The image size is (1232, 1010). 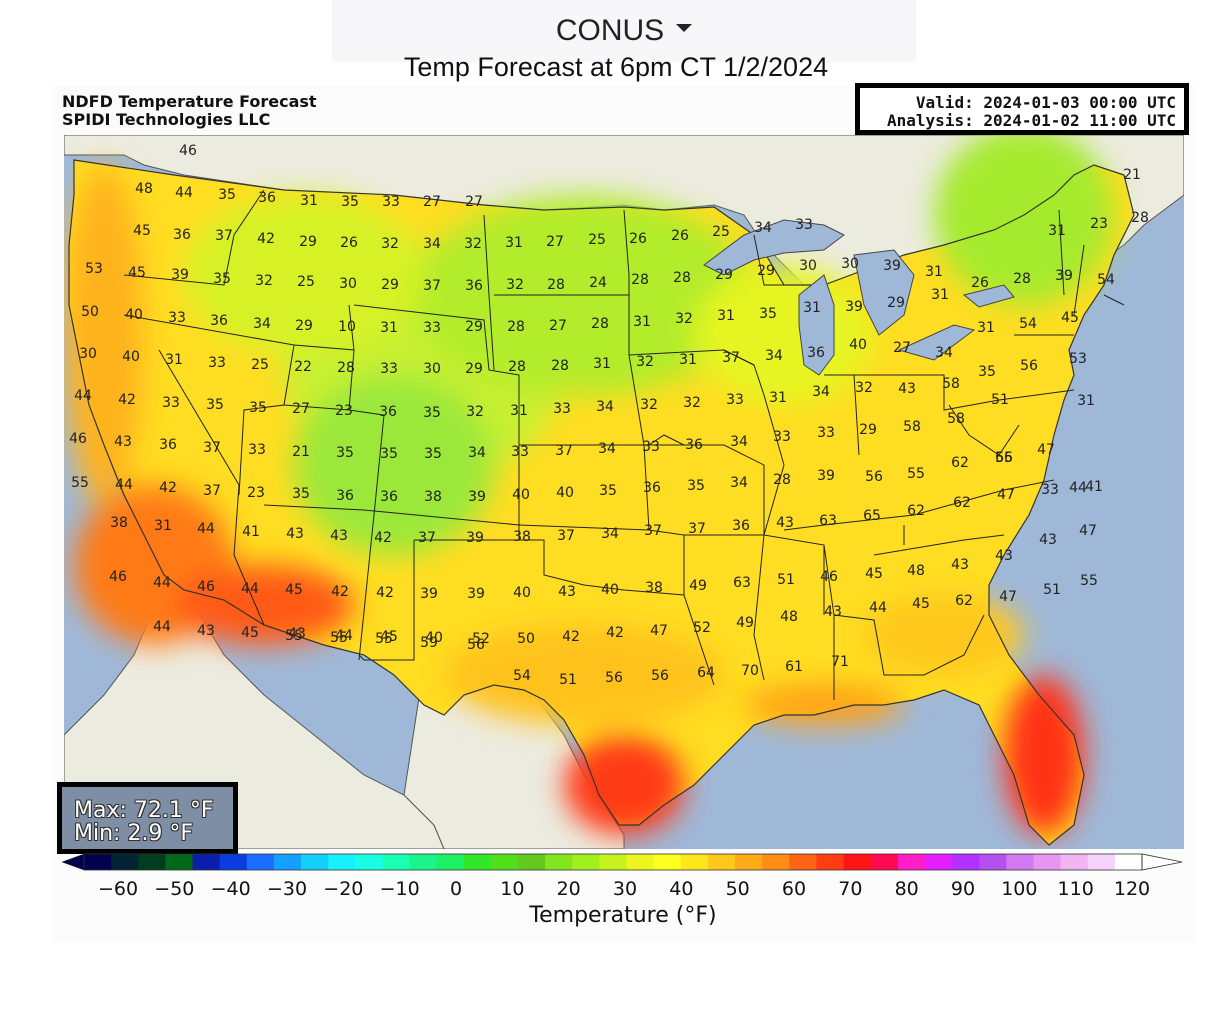 What do you see at coordinates (616, 67) in the screenshot?
I see `page-subtitle: Temp Forecast at 6pm CT 1/2/2024` at bounding box center [616, 67].